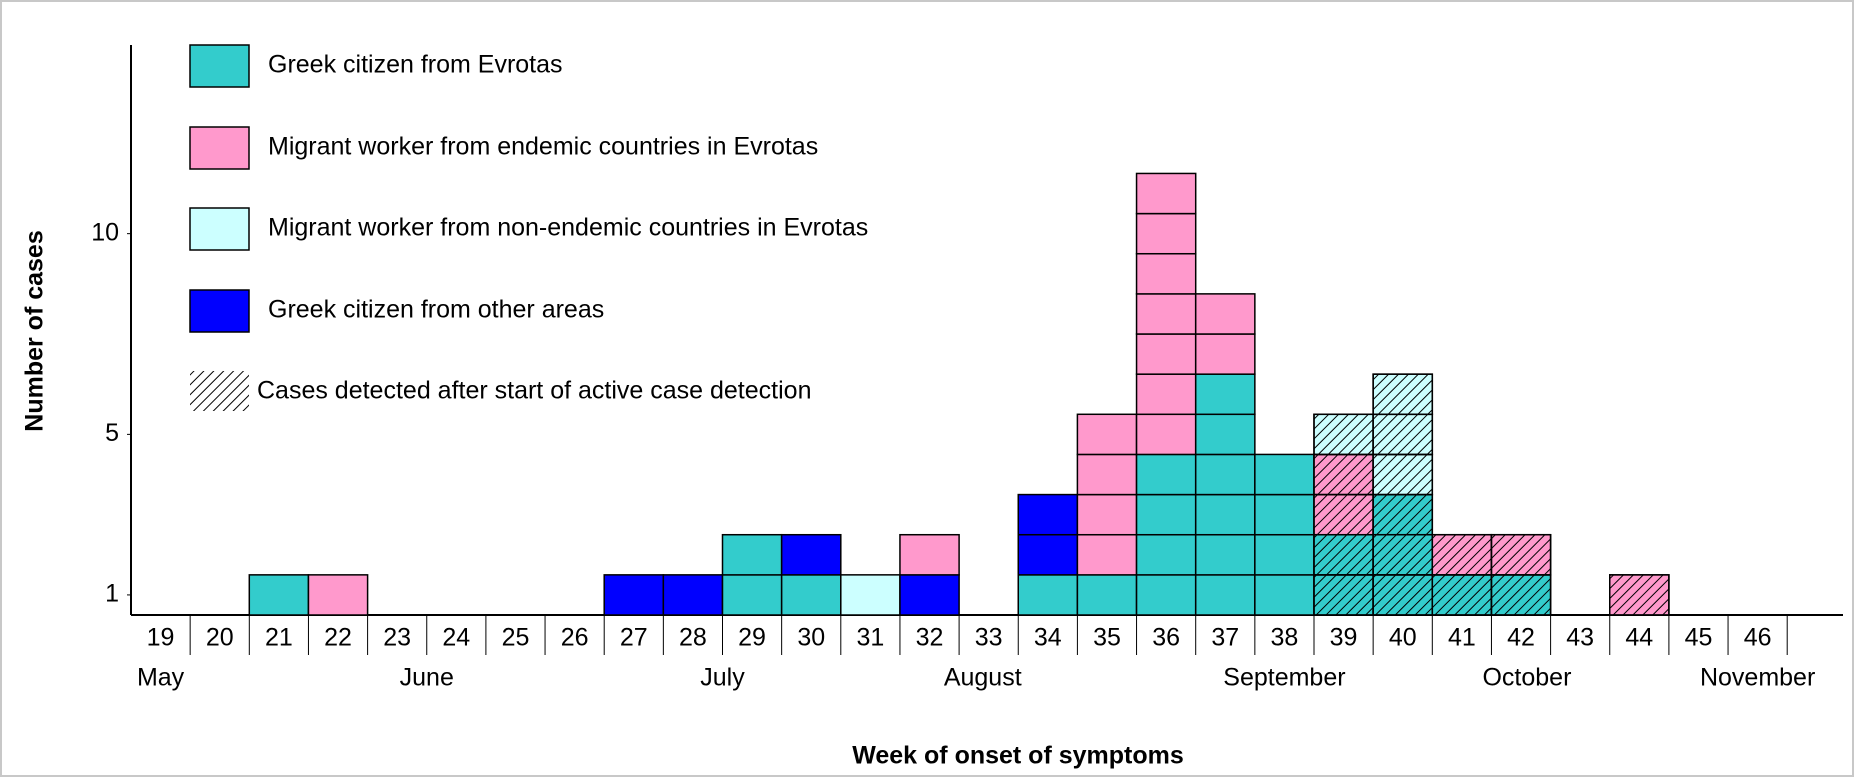 The width and height of the screenshot is (1855, 777). Describe the element at coordinates (1462, 638) in the screenshot. I see `x-tick-label: 41` at that location.